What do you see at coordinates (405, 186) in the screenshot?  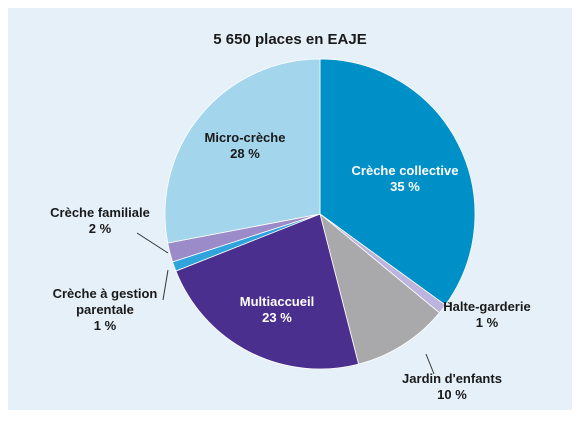 I see `value-label: 35 %` at bounding box center [405, 186].